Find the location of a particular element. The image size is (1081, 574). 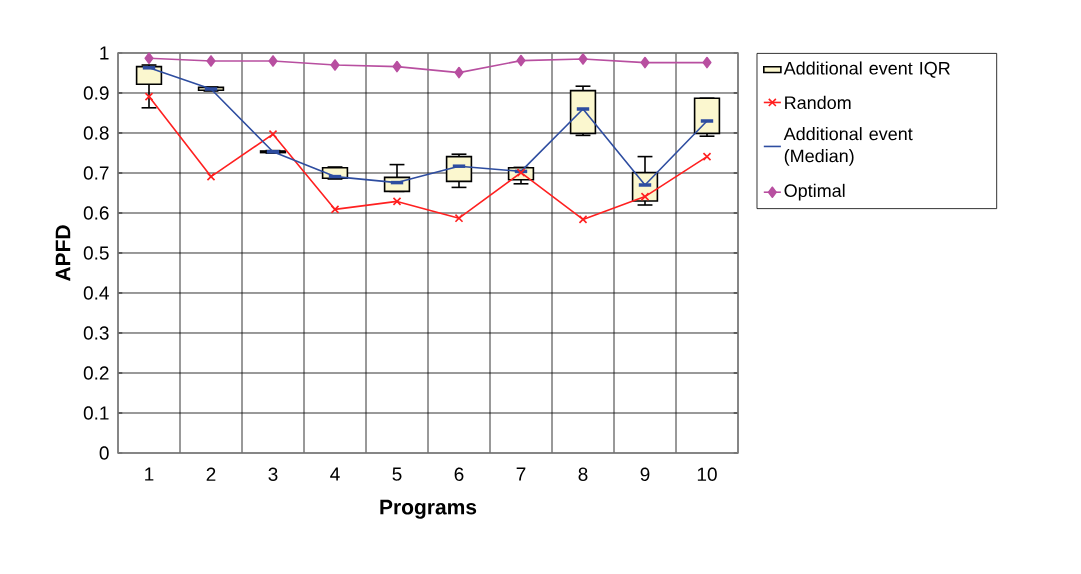

x-tick-label: 9 is located at coordinates (645, 474).